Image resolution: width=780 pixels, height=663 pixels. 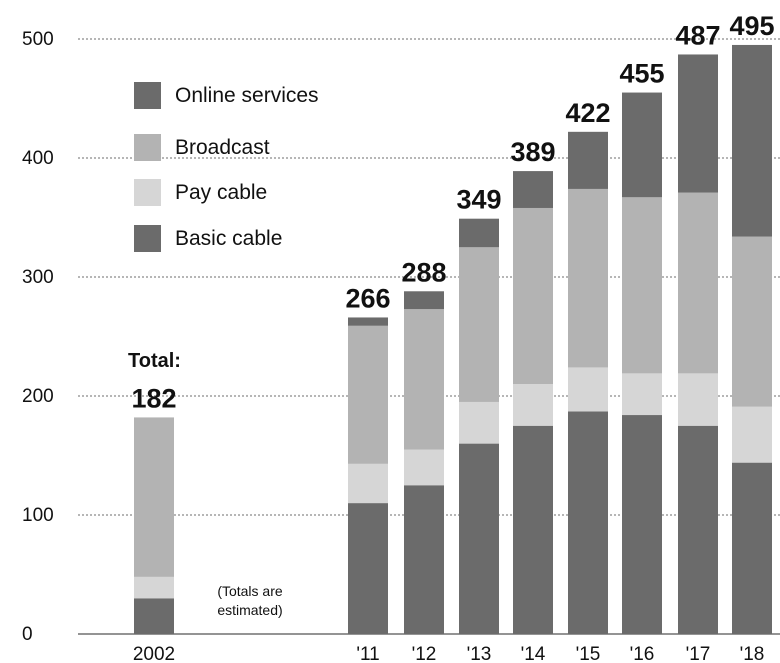 I want to click on y-tick-label: 0, so click(x=27, y=634).